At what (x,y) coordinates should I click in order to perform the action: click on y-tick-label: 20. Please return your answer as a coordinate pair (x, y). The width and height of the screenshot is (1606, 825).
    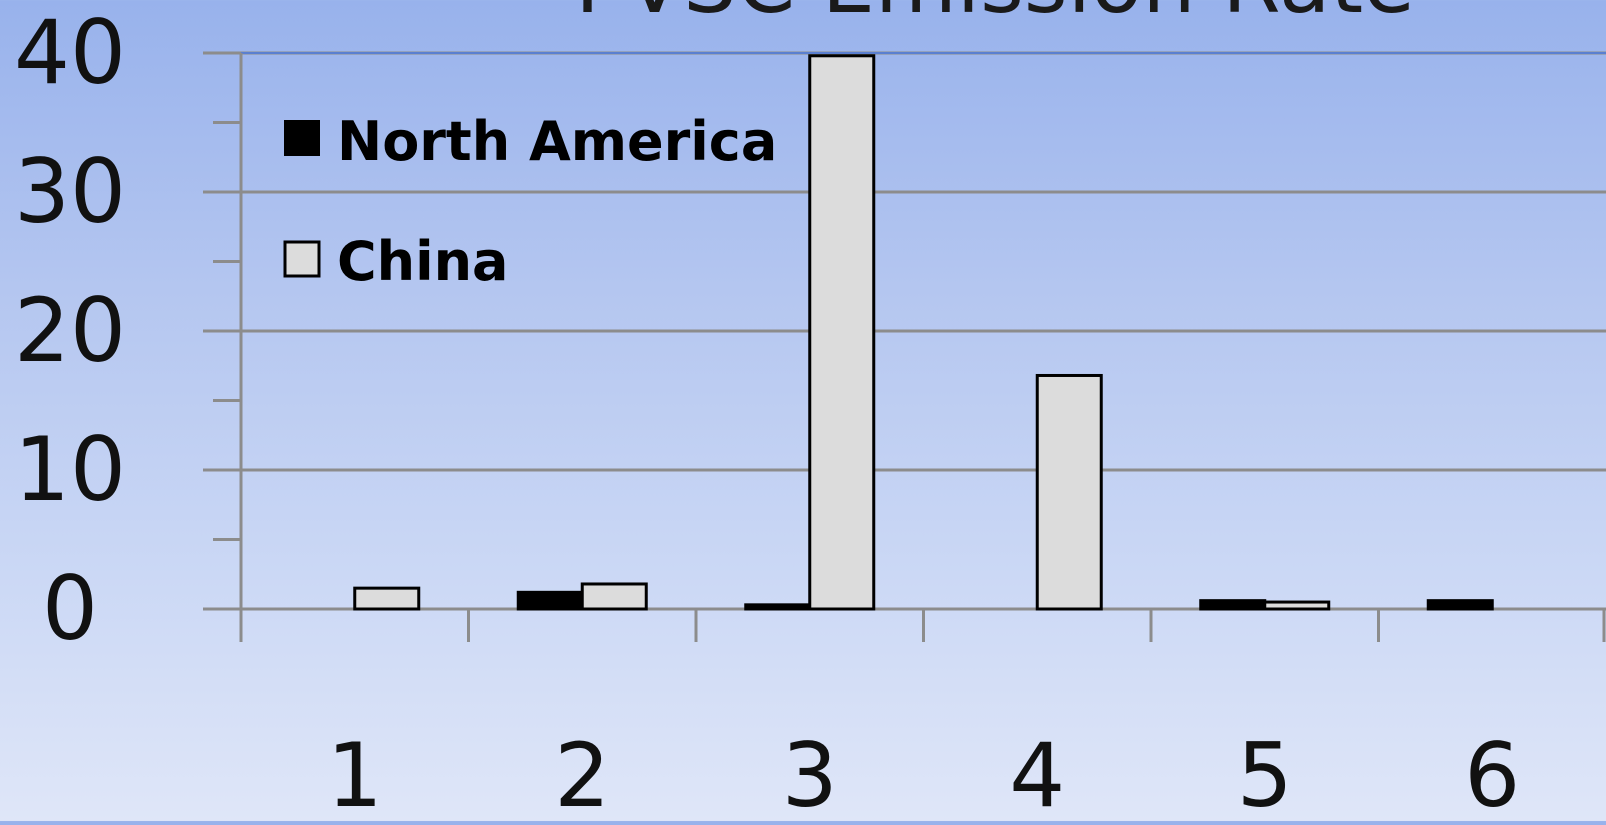
    Looking at the image, I should click on (70, 330).